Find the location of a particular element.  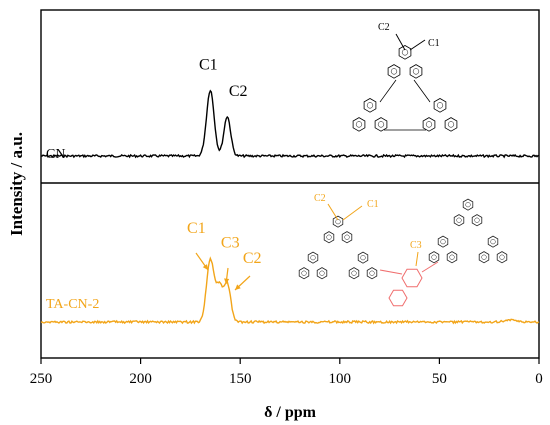

y-axis-label: Intensity / a.u. is located at coordinates (16, 184).